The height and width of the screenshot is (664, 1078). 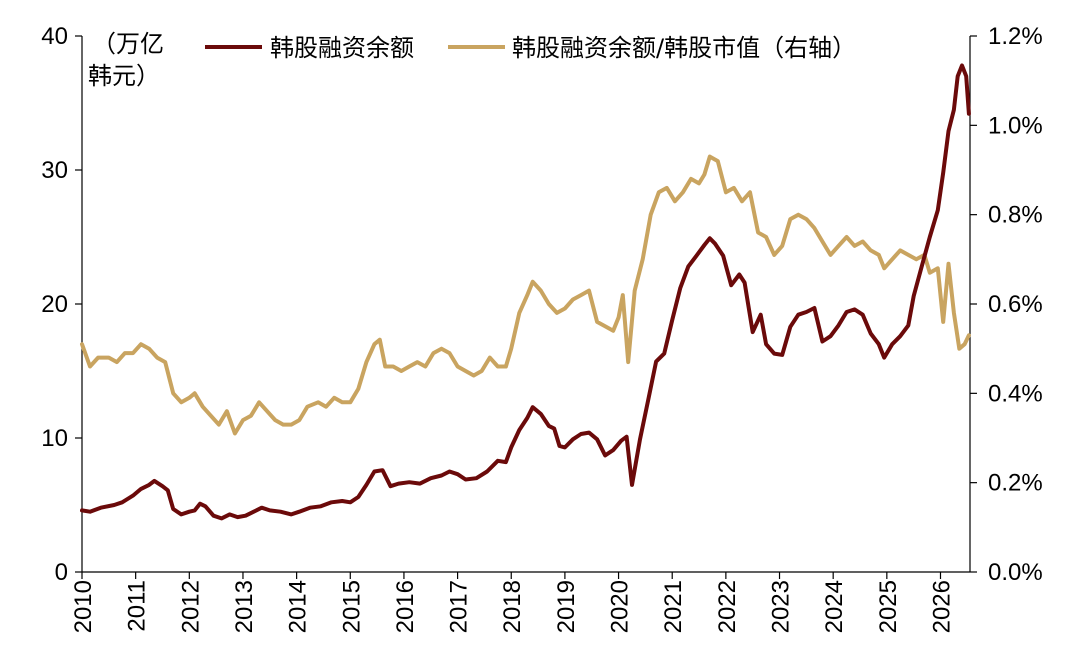 I want to click on legend-item-margin-ratio: 韩股融资余额/韩股市值（右轴）, so click(x=652, y=48).